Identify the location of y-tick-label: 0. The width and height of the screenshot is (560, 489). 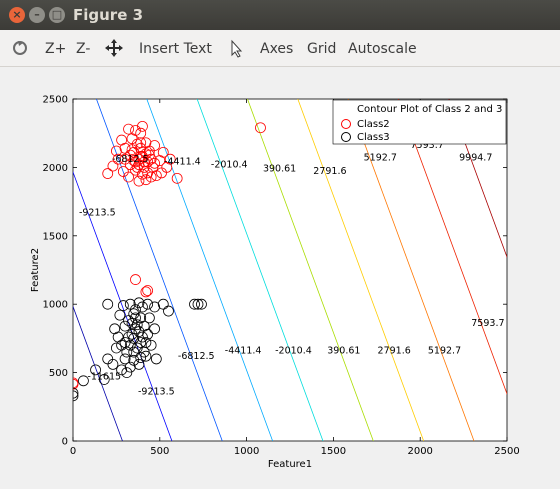
(65, 442).